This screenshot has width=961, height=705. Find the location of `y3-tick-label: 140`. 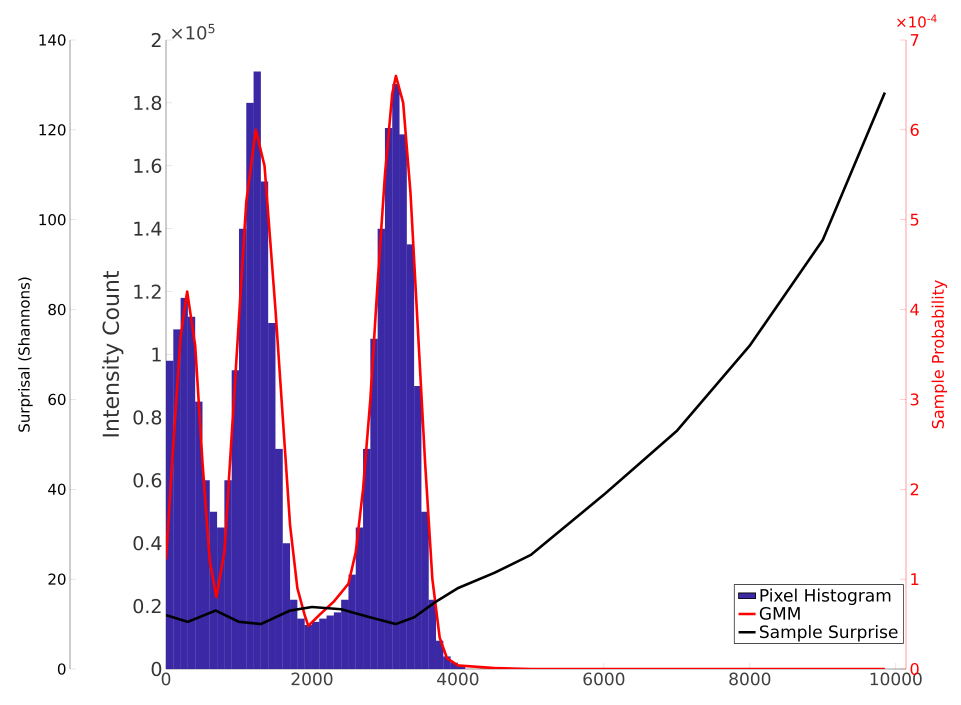

y3-tick-label: 140 is located at coordinates (52, 40).